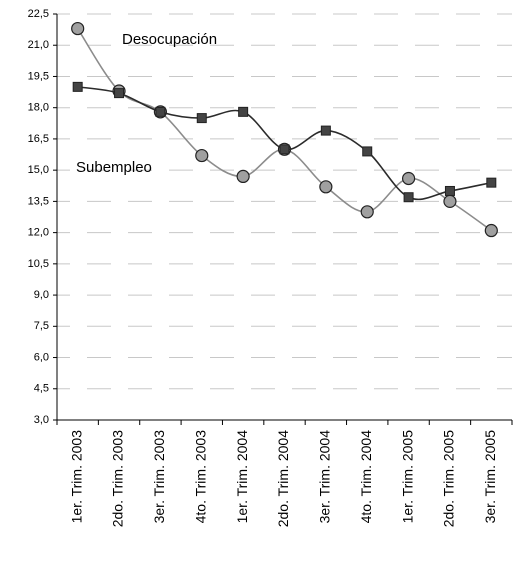  I want to click on y-tick-label: 19,5, so click(38, 76).